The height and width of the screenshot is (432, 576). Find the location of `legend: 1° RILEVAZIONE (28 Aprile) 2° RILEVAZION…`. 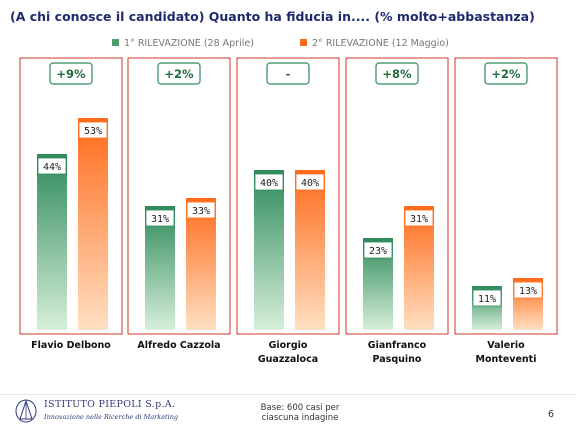

legend: 1° RILEVAZIONE (28 Aprile) 2° RILEVAZION… is located at coordinates (288, 45).